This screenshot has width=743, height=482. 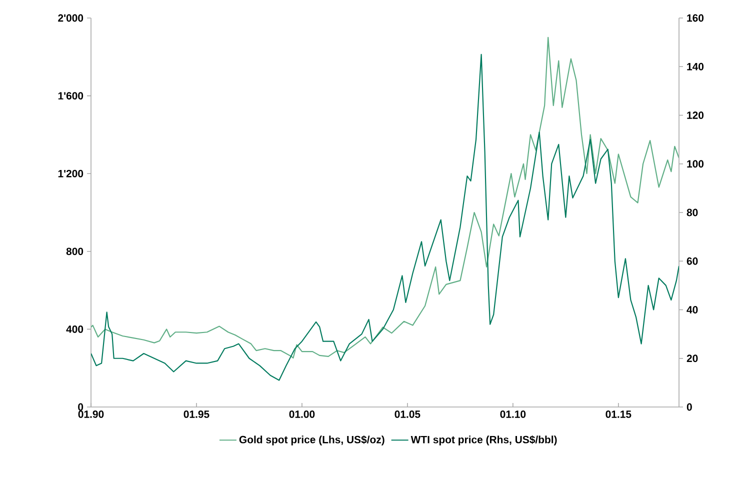 I want to click on y-tick-label: 1'200, so click(x=71, y=174).